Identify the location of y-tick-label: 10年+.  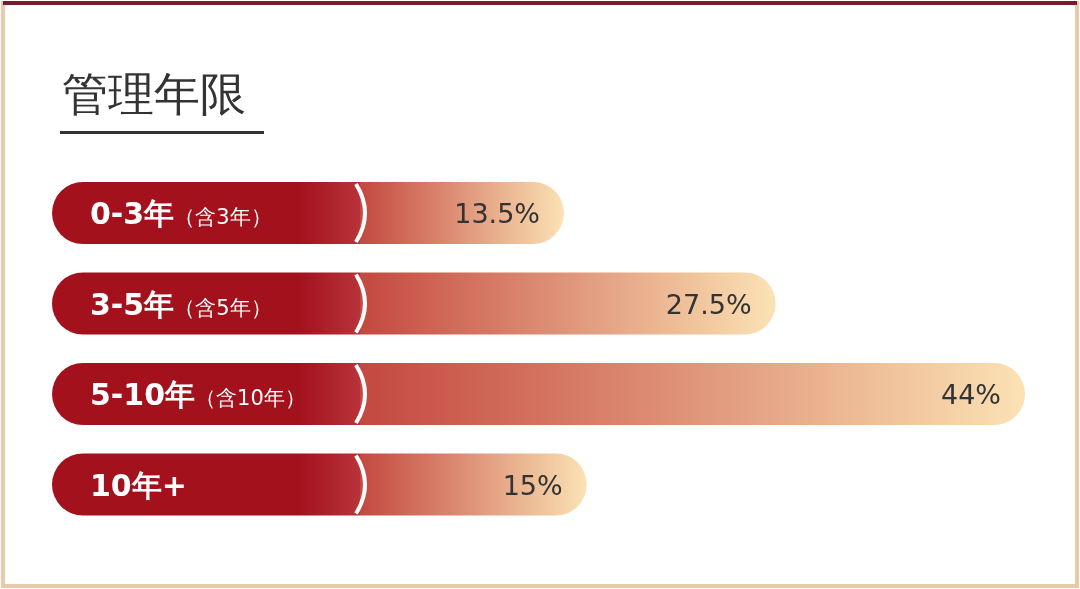
(138, 485).